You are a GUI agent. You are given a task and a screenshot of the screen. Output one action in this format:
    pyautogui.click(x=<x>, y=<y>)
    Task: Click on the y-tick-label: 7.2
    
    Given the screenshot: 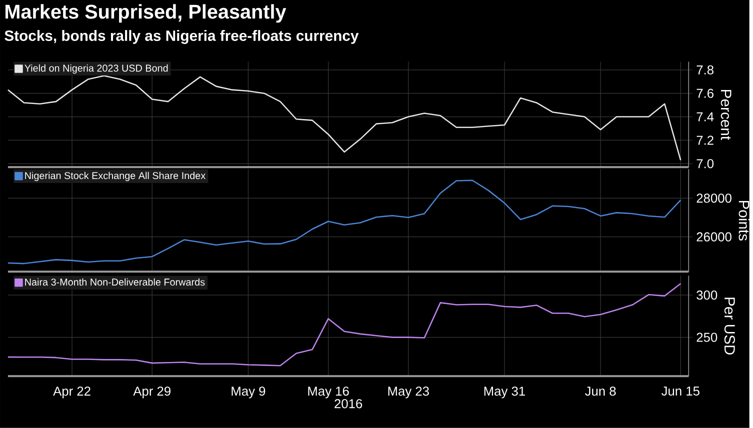 What is the action you would take?
    pyautogui.click(x=705, y=140)
    